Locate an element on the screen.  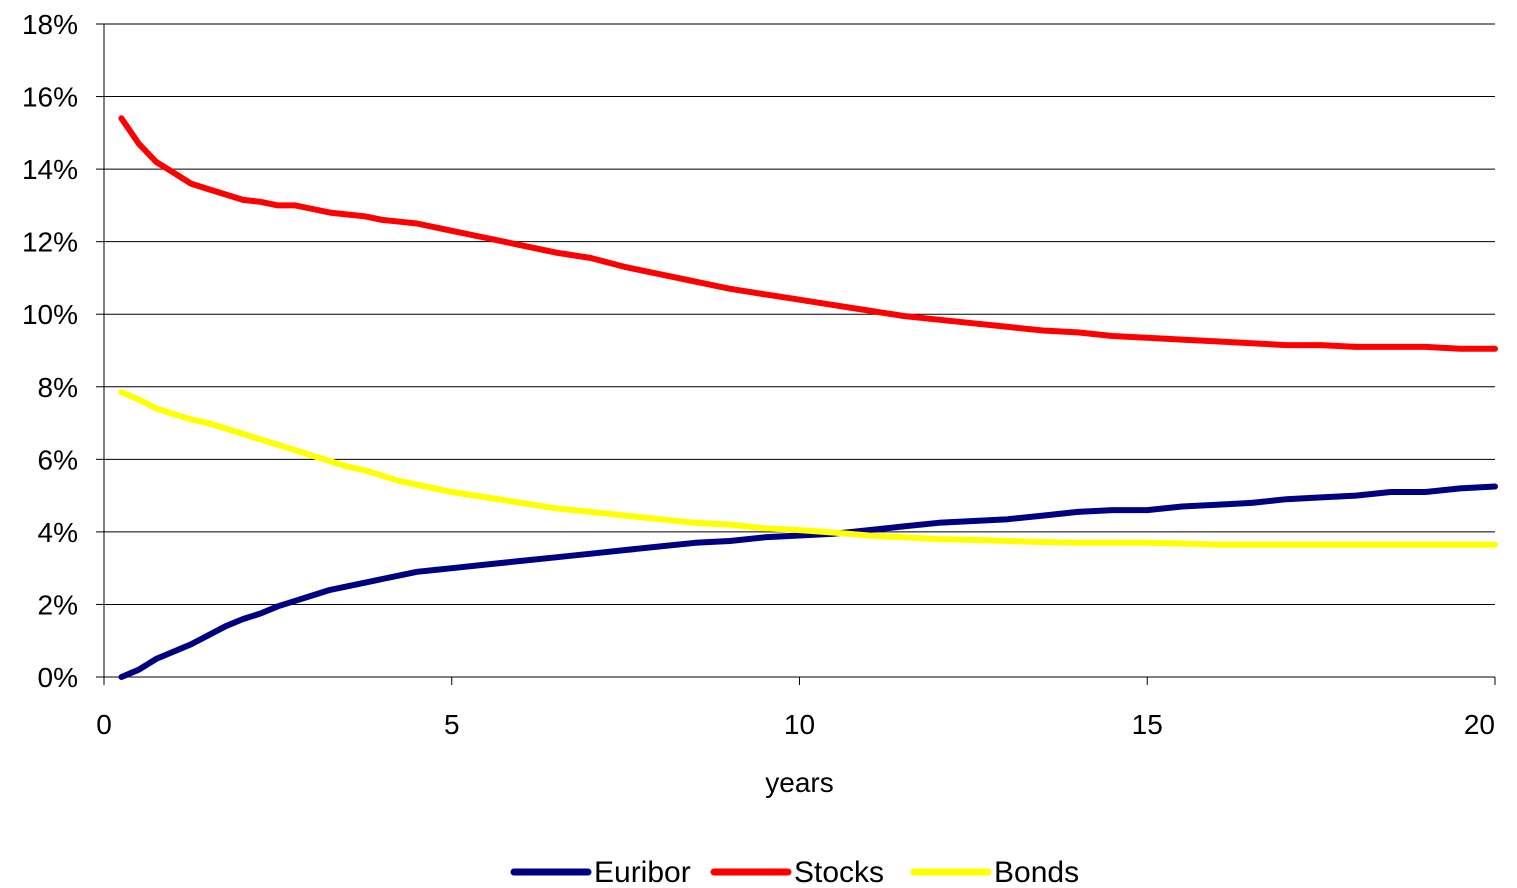
y-tick-label: 12% is located at coordinates (50, 242).